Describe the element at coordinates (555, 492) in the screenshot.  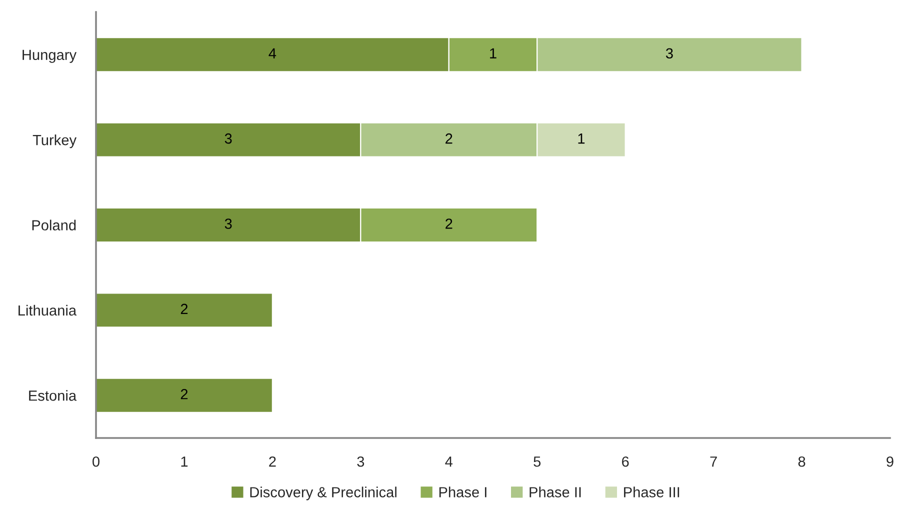
I see `legend-label: Phase II` at that location.